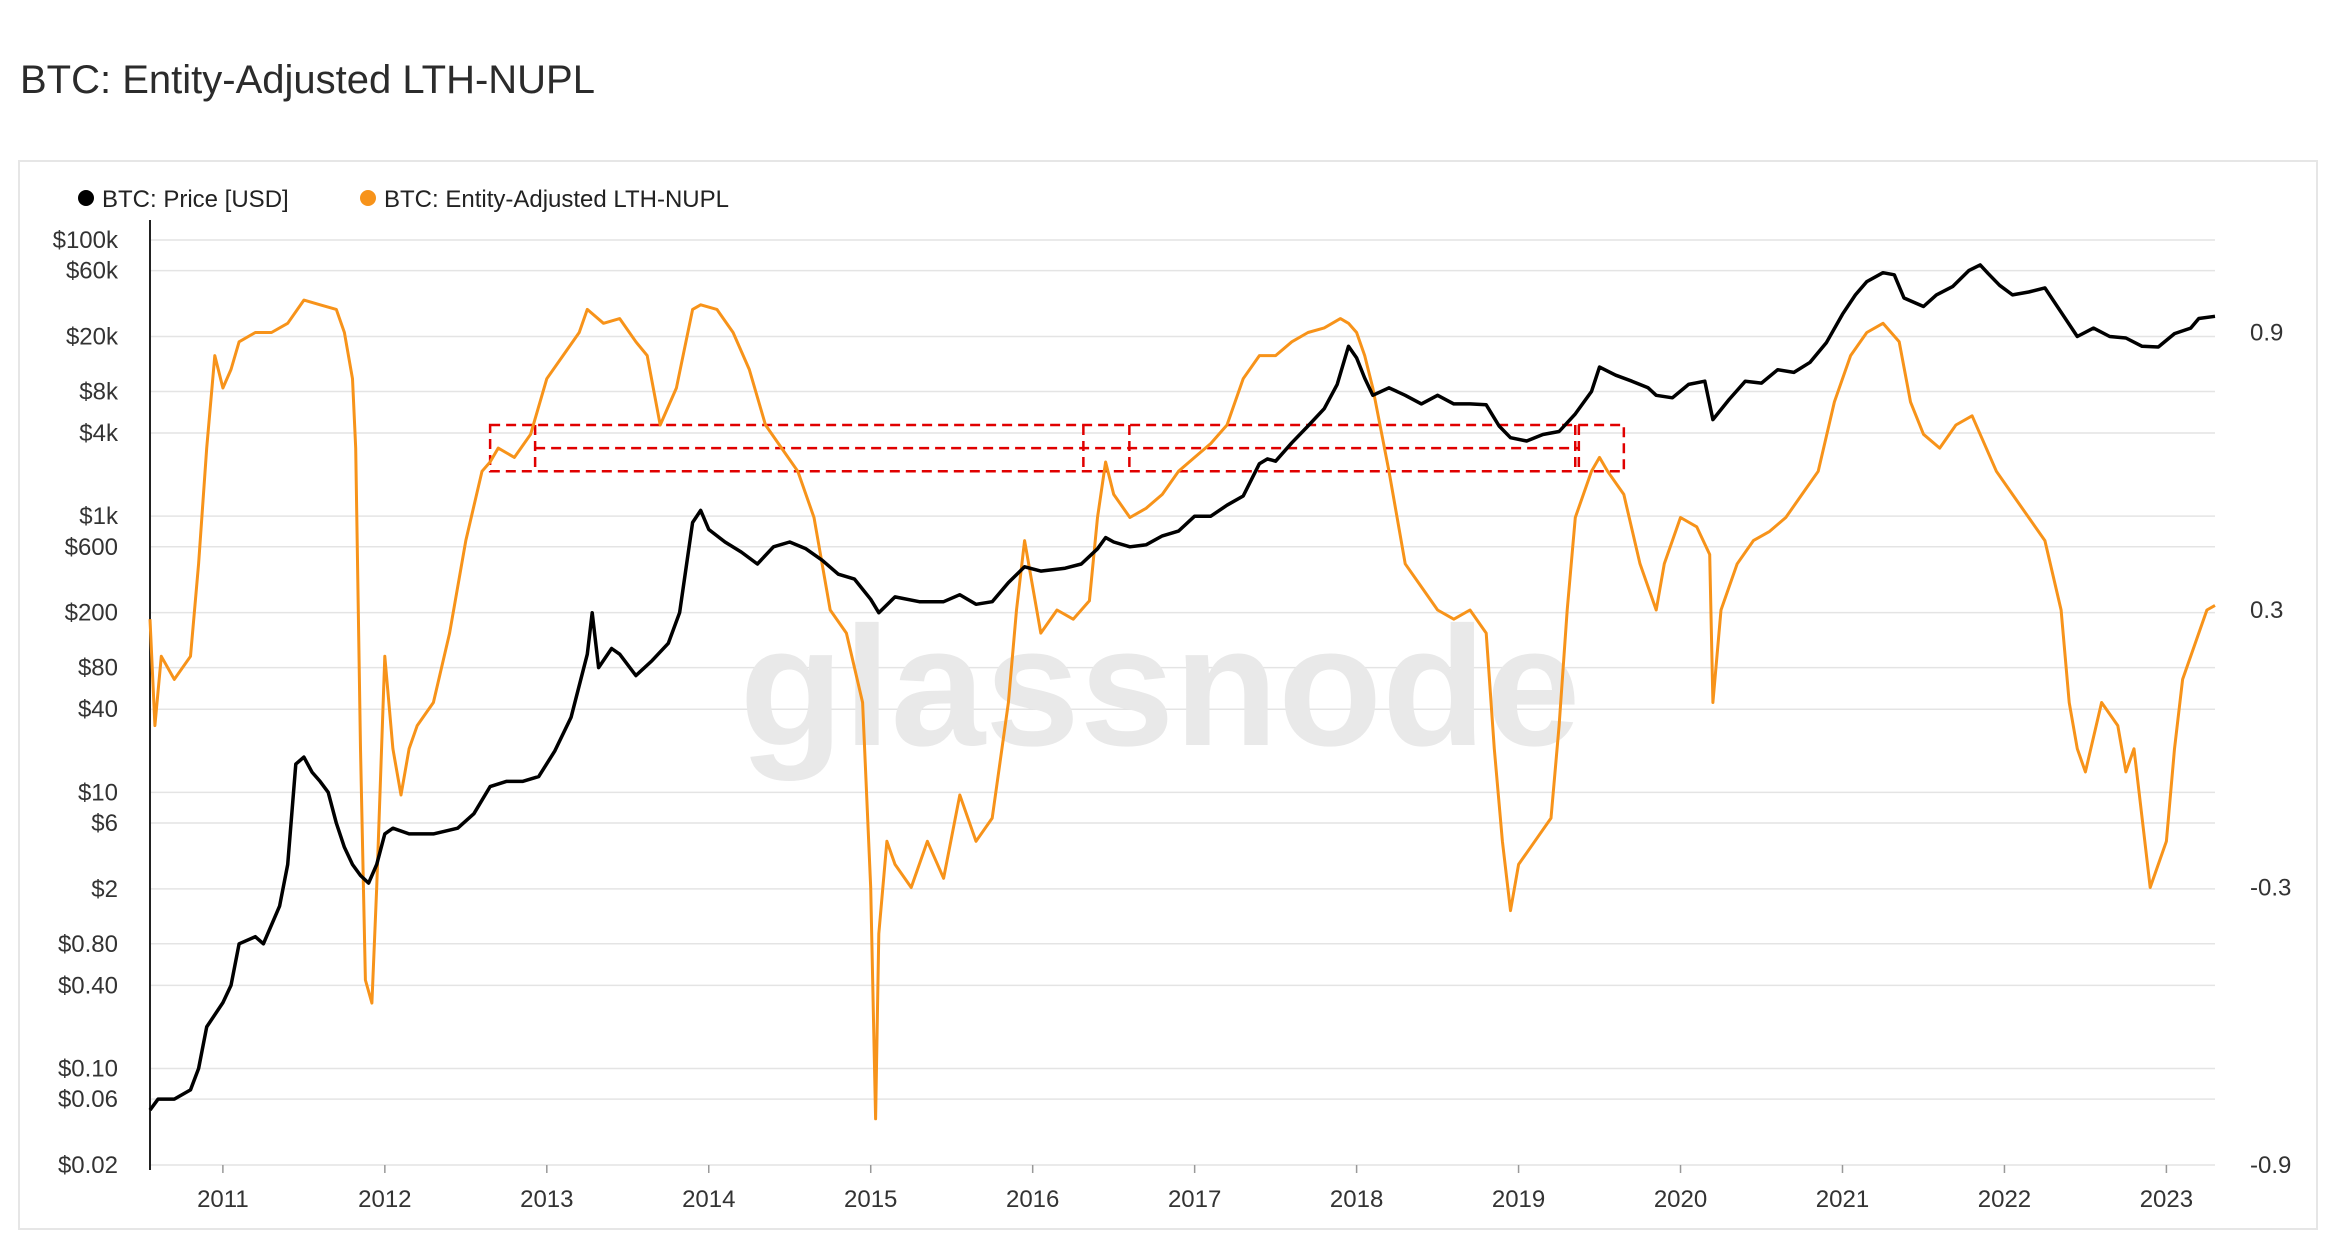  What do you see at coordinates (2266, 333) in the screenshot?
I see `y-right-tick-label: 0.9` at bounding box center [2266, 333].